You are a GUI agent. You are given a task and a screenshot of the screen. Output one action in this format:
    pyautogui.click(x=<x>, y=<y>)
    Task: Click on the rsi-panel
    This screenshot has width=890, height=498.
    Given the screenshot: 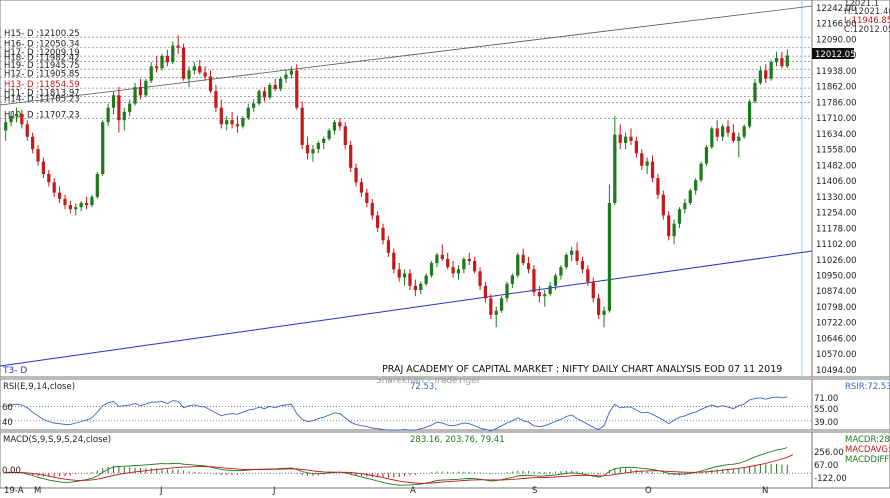 What is the action you would take?
    pyautogui.click(x=406, y=404)
    